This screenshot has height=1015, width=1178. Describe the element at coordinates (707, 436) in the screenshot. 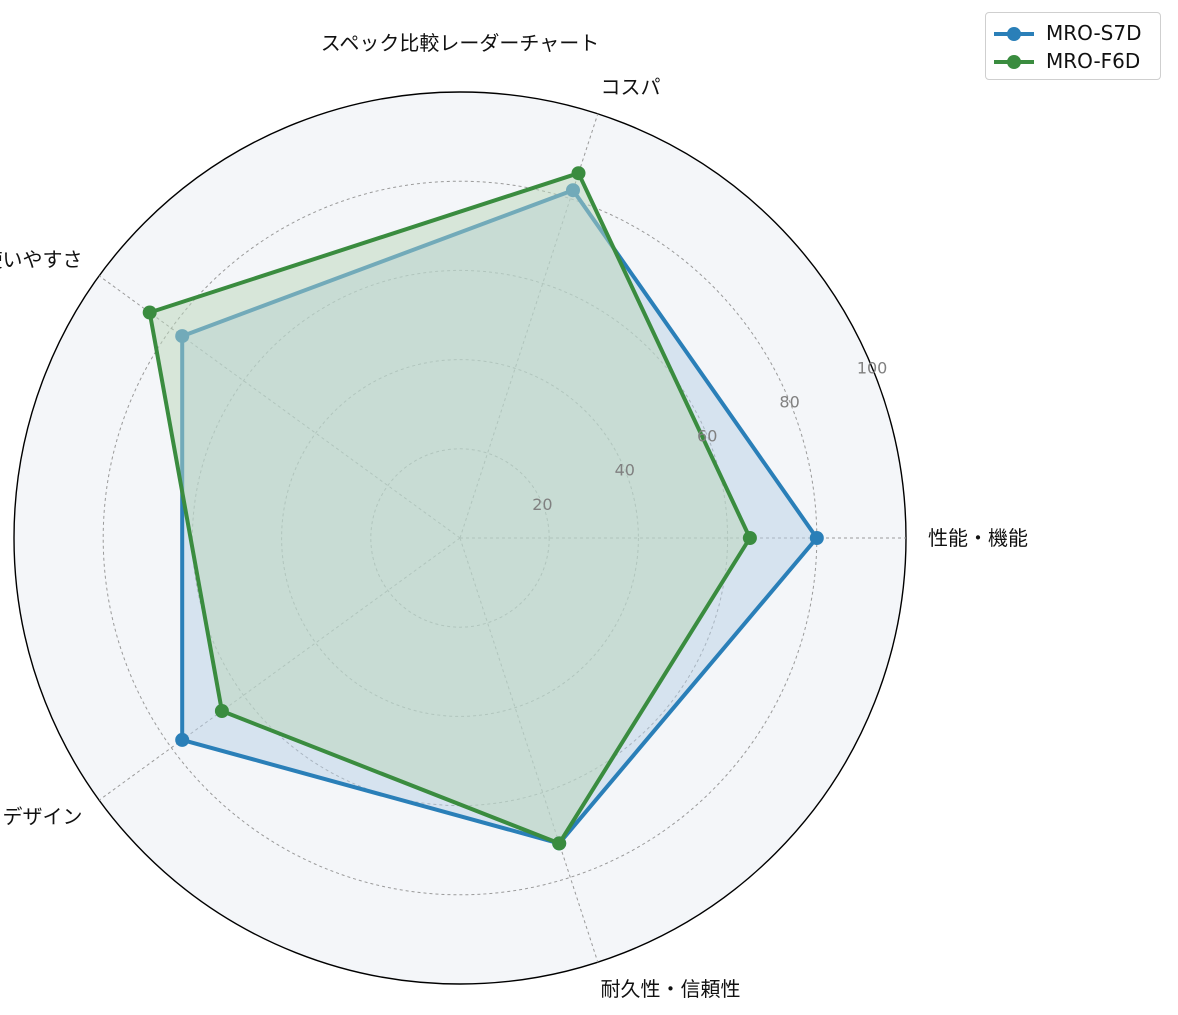

I see `radial-tick-label: 60` at that location.